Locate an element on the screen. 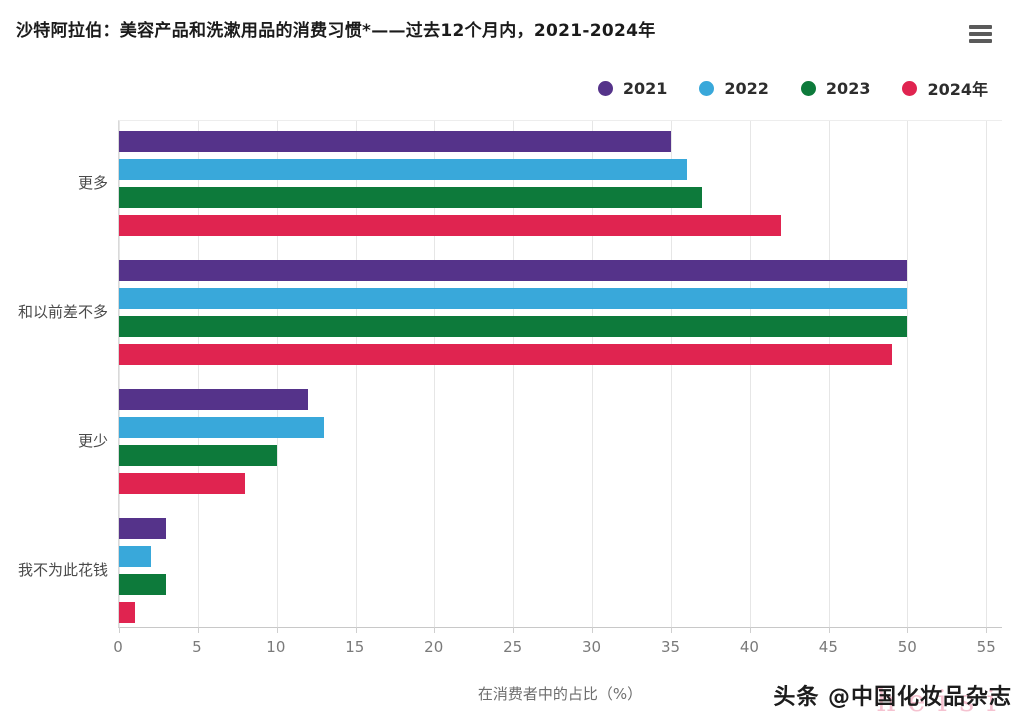 The width and height of the screenshot is (1024, 719). category-label-2: 更少 is located at coordinates (92, 440).